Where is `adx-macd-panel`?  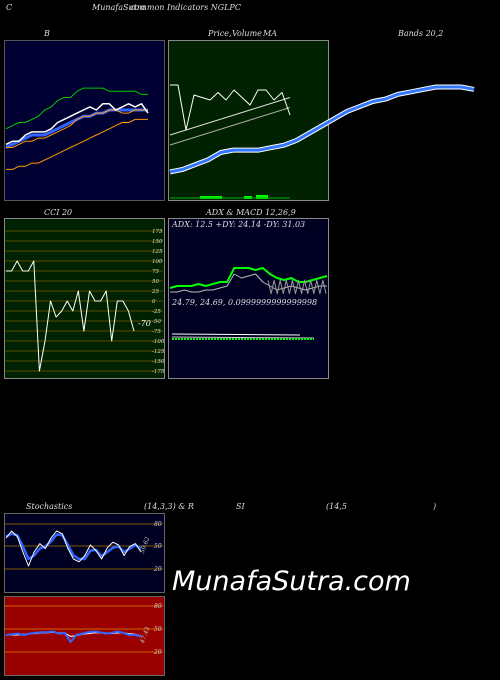 adx-macd-panel is located at coordinates (248, 298).